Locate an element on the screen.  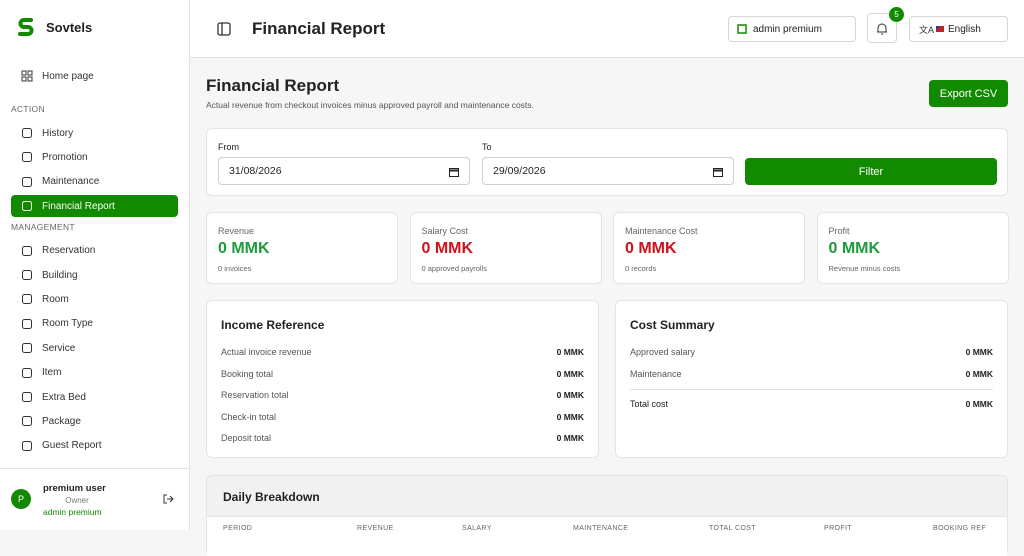
card-note: 0 approved payrolls is located at coordinates (454, 268).